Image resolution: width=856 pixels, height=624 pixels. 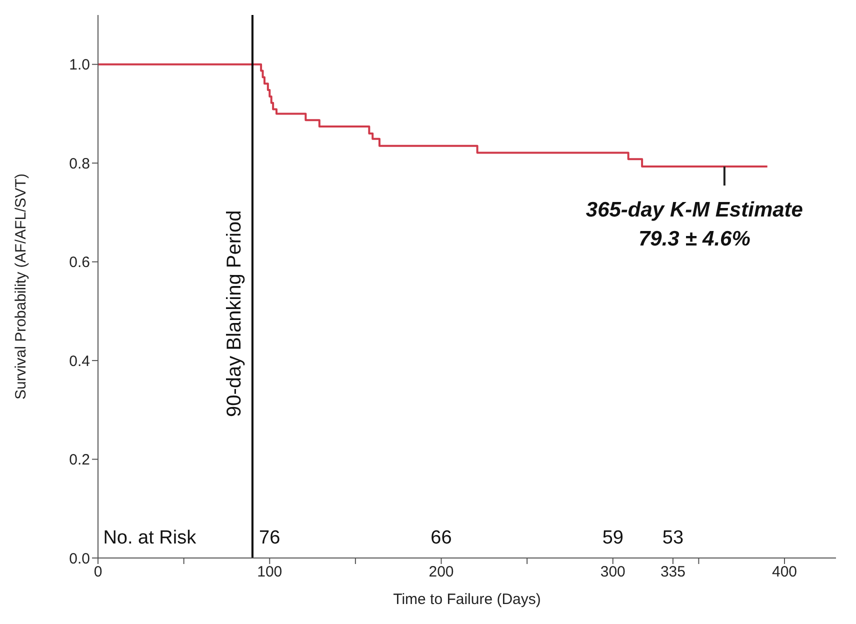 What do you see at coordinates (785, 572) in the screenshot?
I see `x-tick-label: 400` at bounding box center [785, 572].